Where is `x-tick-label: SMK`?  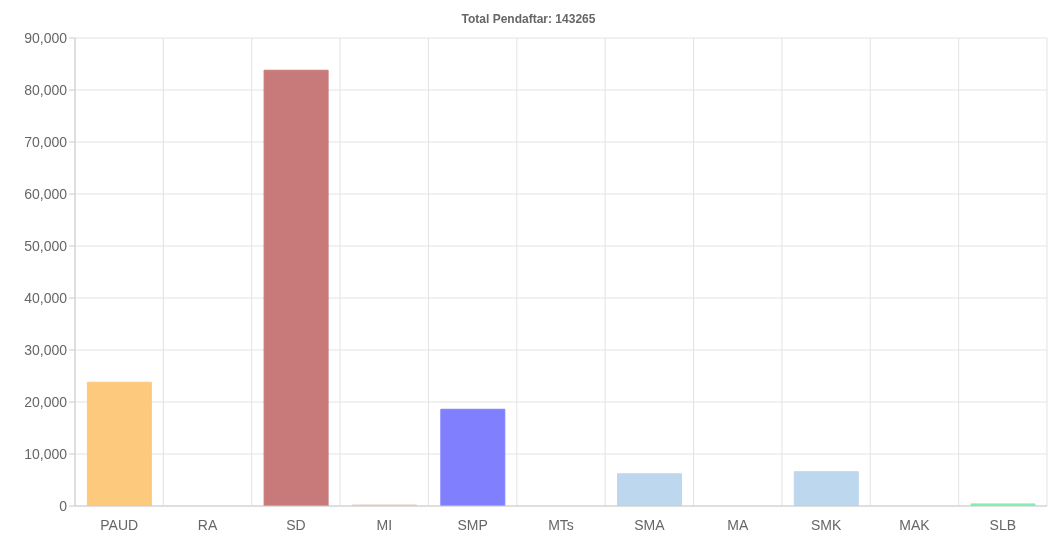 x-tick-label: SMK is located at coordinates (826, 524).